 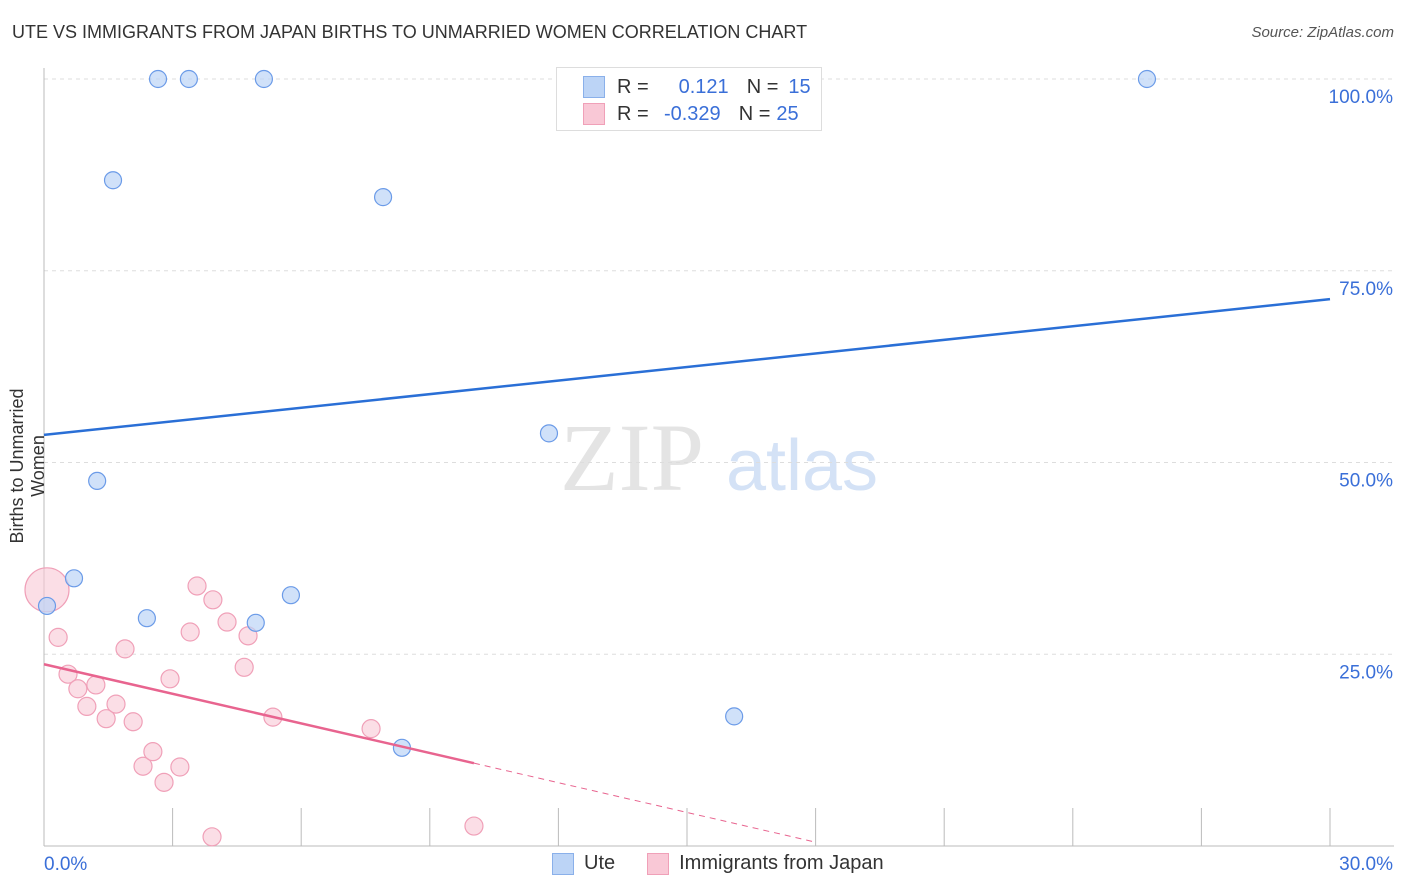 What do you see at coordinates (802, 466) in the screenshot?
I see `watermark-atlas: atlas` at bounding box center [802, 466].